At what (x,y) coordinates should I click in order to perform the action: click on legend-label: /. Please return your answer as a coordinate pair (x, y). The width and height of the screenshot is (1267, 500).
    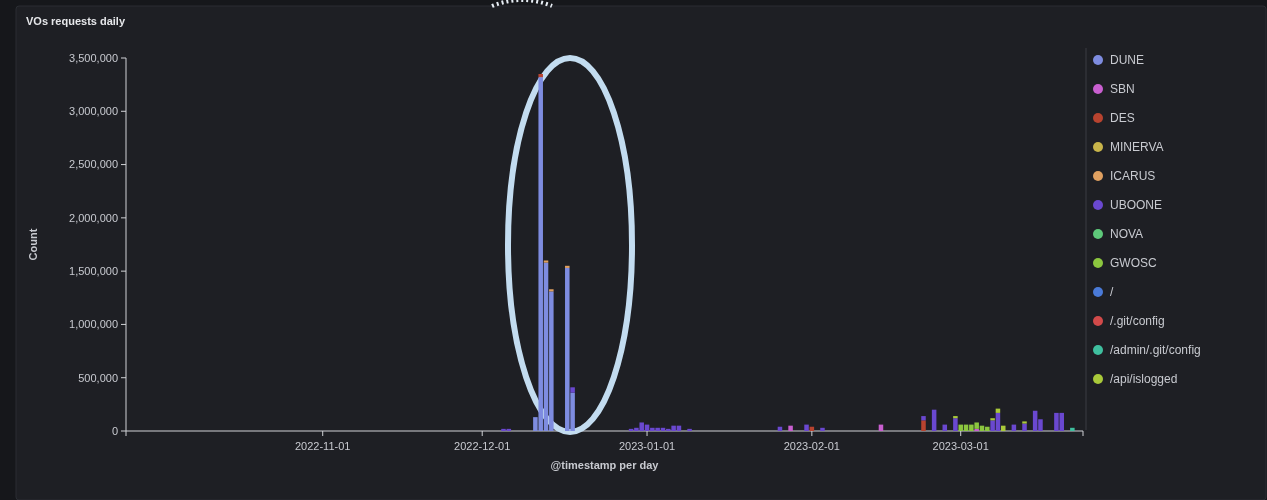
    Looking at the image, I should click on (1112, 292).